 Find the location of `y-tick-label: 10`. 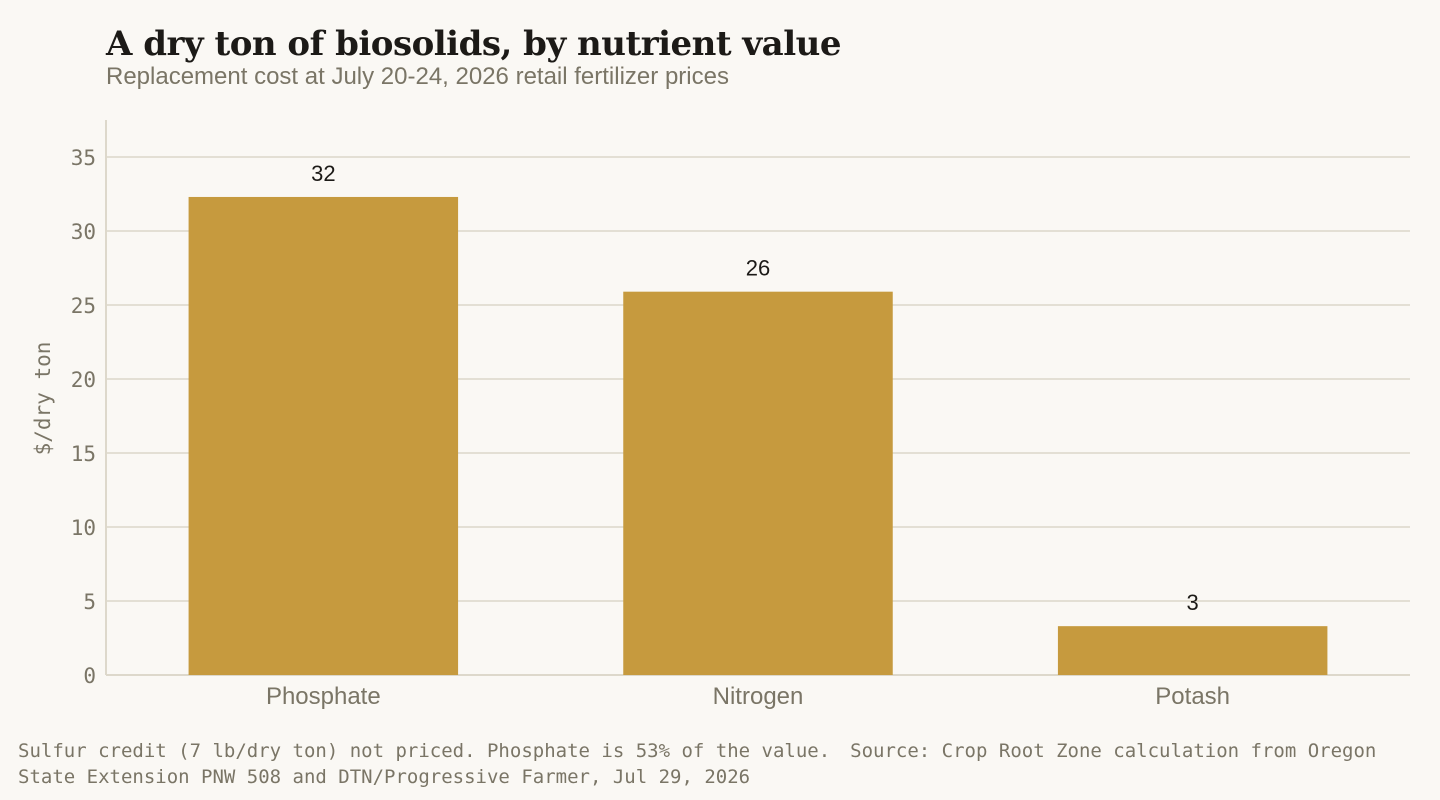

y-tick-label: 10 is located at coordinates (83, 528).